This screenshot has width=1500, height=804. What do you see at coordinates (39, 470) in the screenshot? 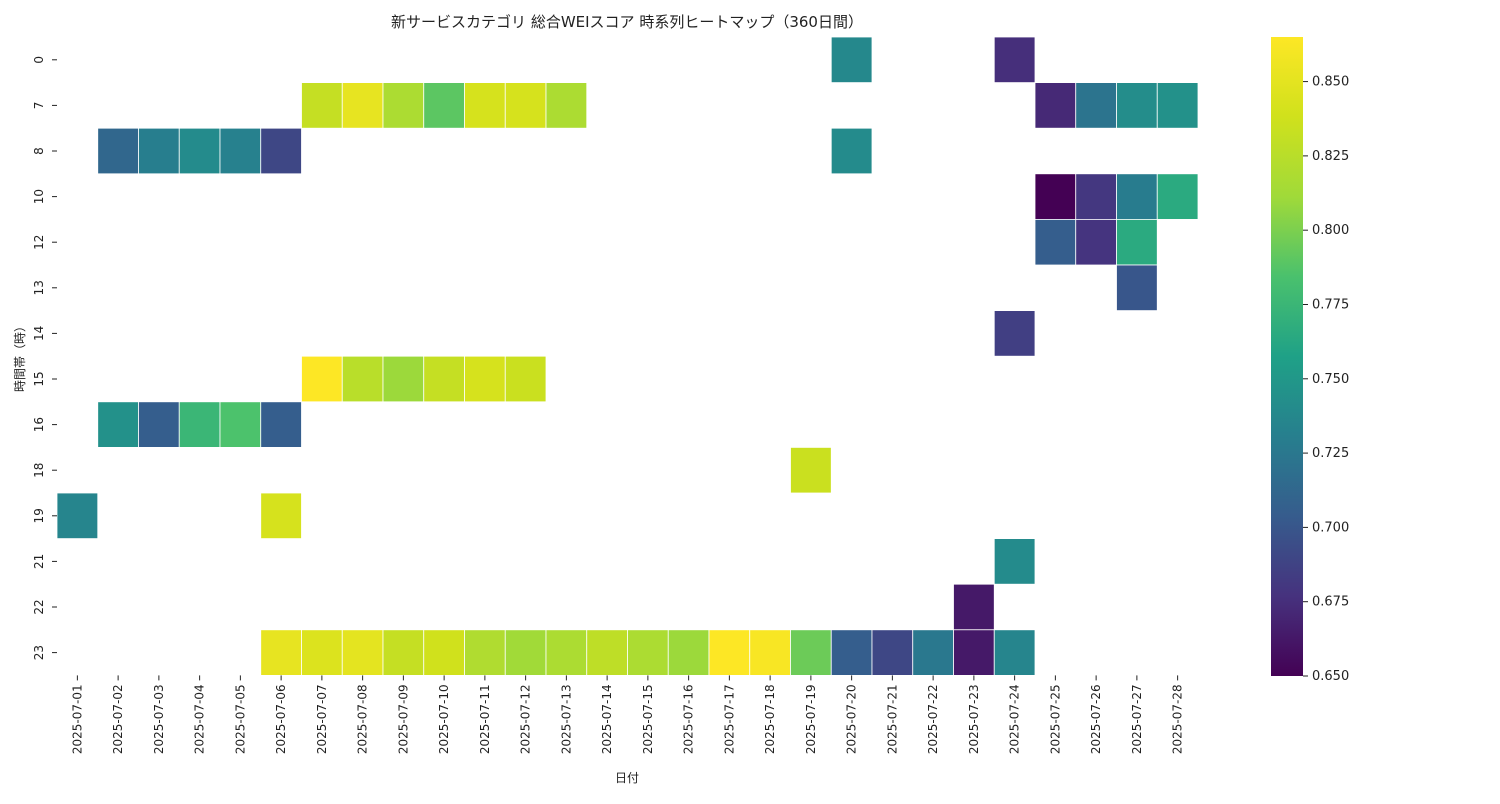
I see `y-tick-label: 18` at bounding box center [39, 470].